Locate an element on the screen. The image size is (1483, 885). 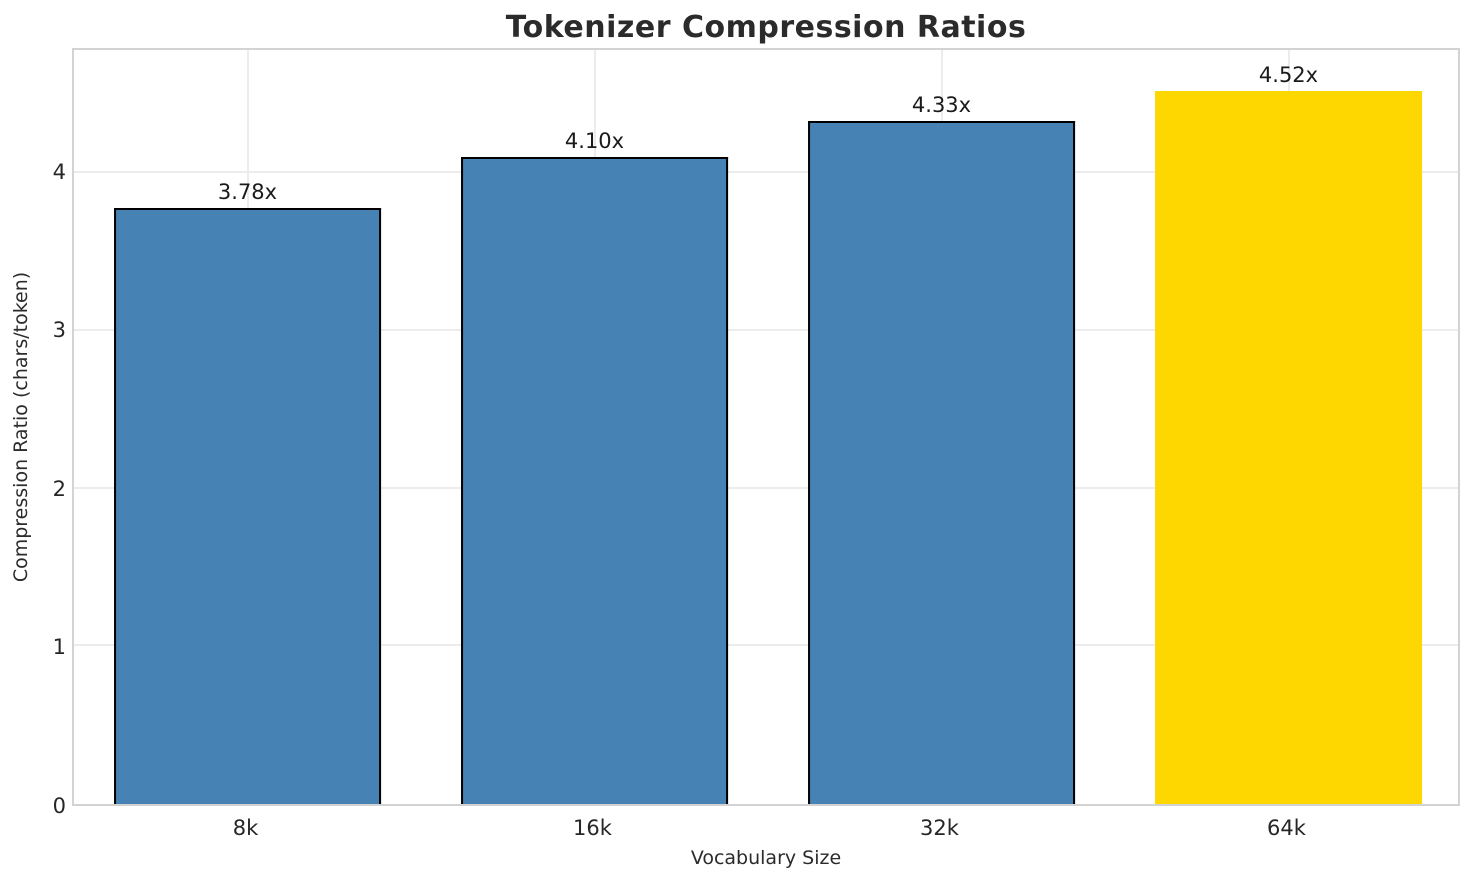
ytick-label-0: 0 is located at coordinates (59, 806).